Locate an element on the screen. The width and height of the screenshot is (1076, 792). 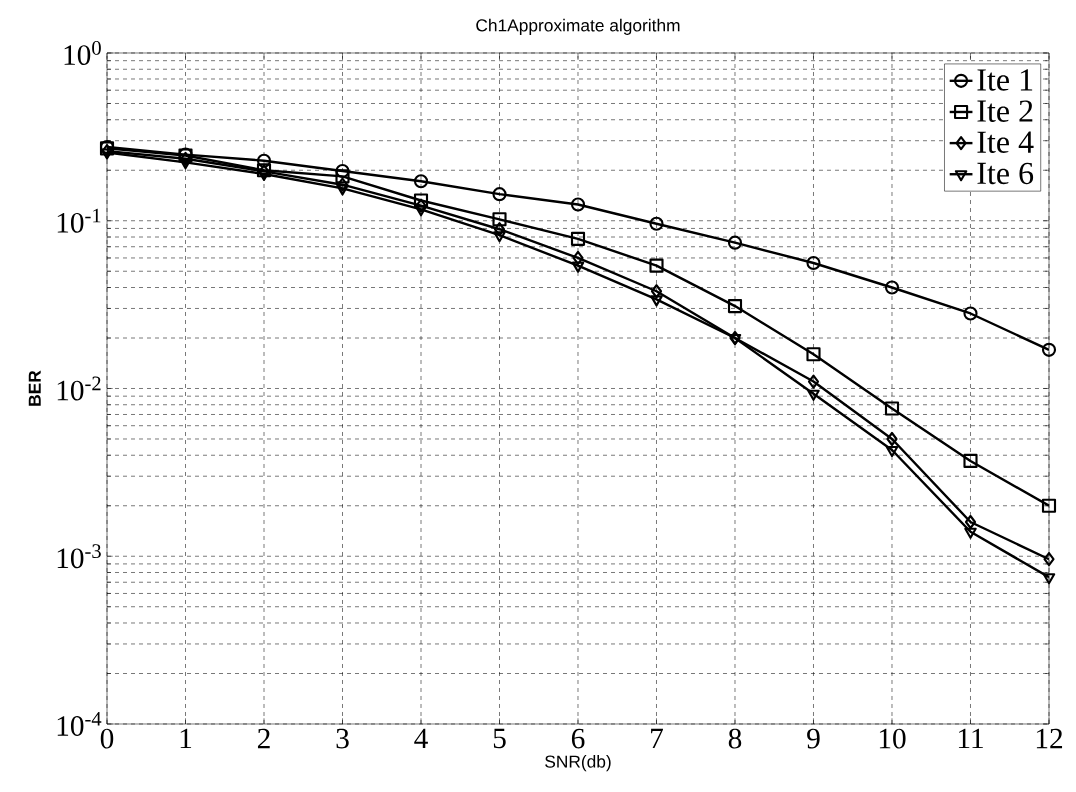
x-tick-label: 8 is located at coordinates (735, 738).